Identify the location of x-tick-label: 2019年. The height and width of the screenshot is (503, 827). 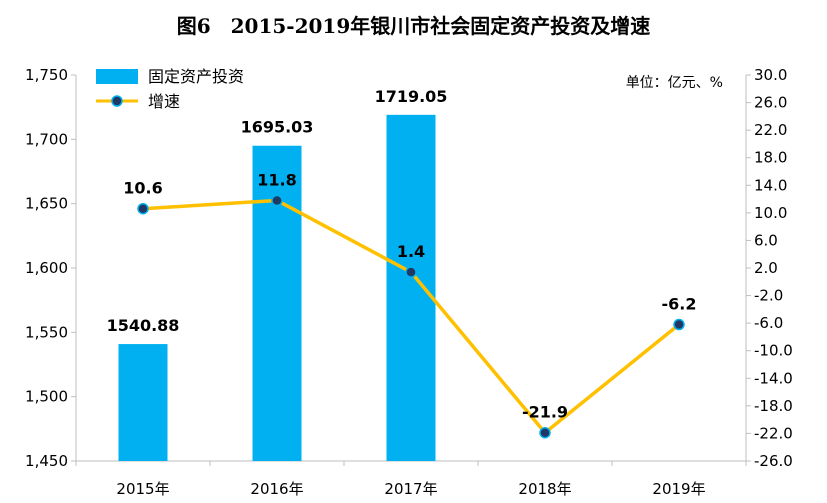
(678, 489).